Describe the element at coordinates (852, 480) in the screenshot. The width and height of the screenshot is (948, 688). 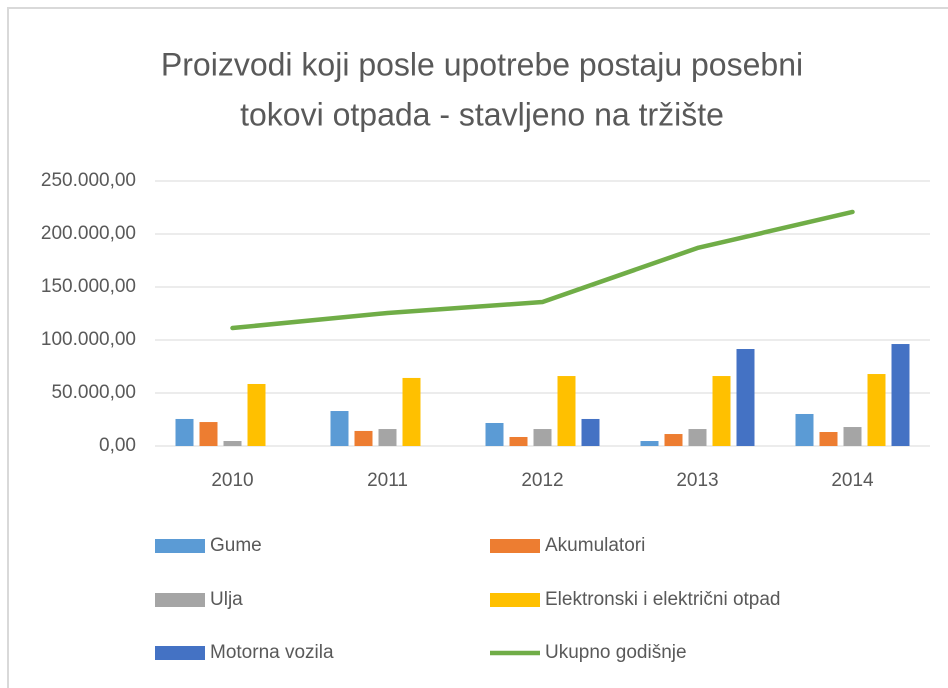
I see `x-tick-label: 2014` at that location.